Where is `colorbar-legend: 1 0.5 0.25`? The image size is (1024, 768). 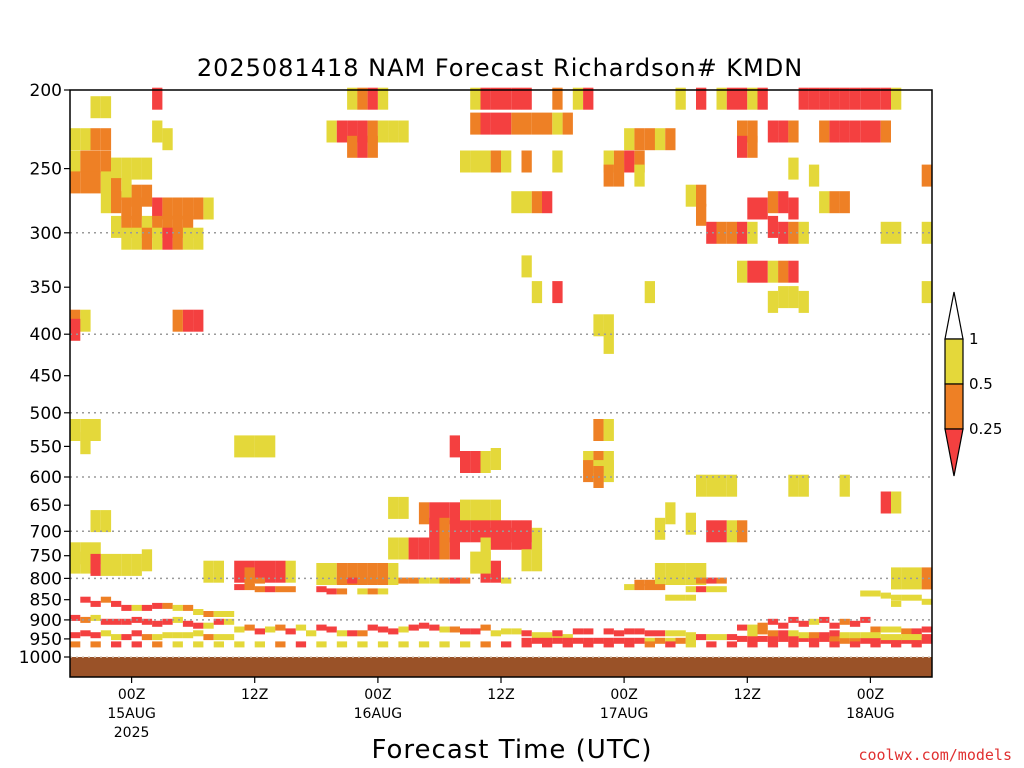
colorbar-legend: 1 0.5 0.25 is located at coordinates (973, 384).